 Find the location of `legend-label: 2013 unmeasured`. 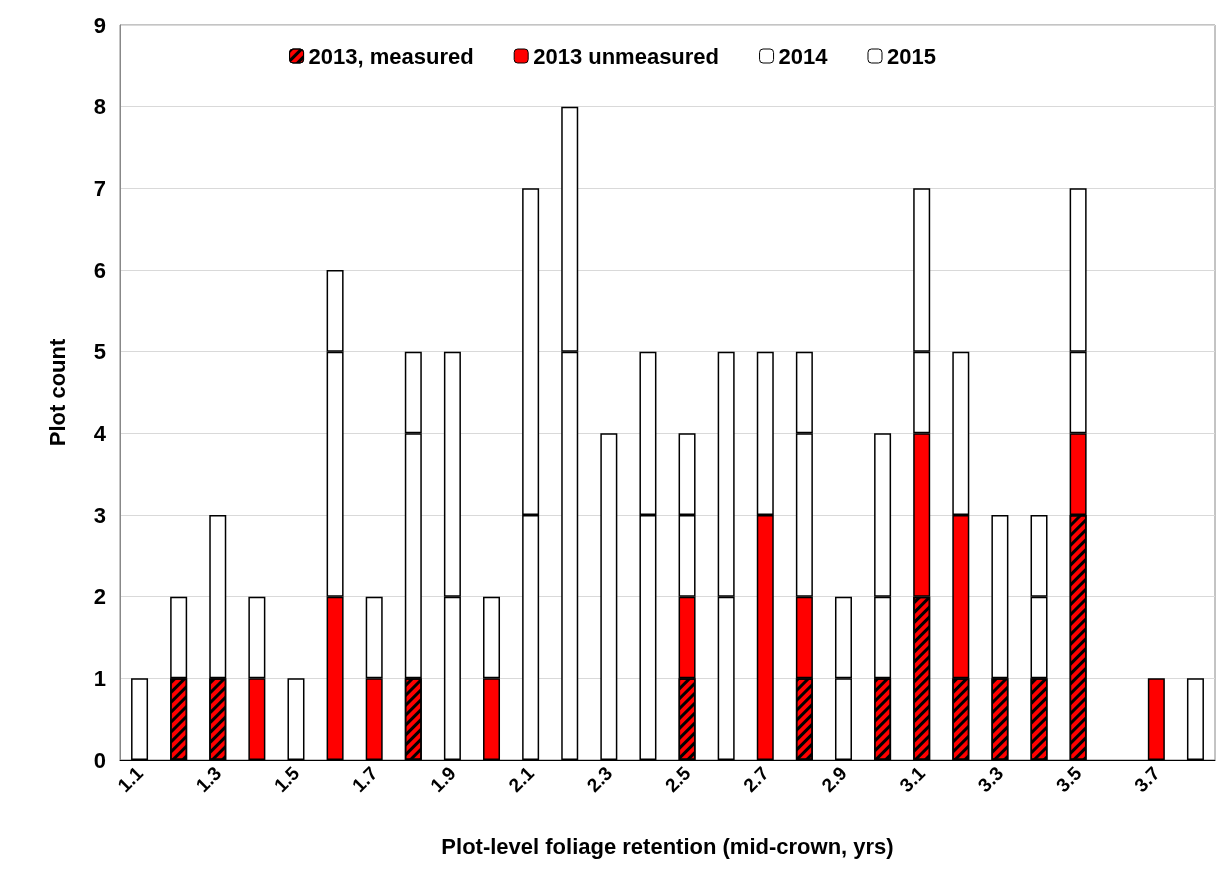

legend-label: 2013 unmeasured is located at coordinates (626, 56).